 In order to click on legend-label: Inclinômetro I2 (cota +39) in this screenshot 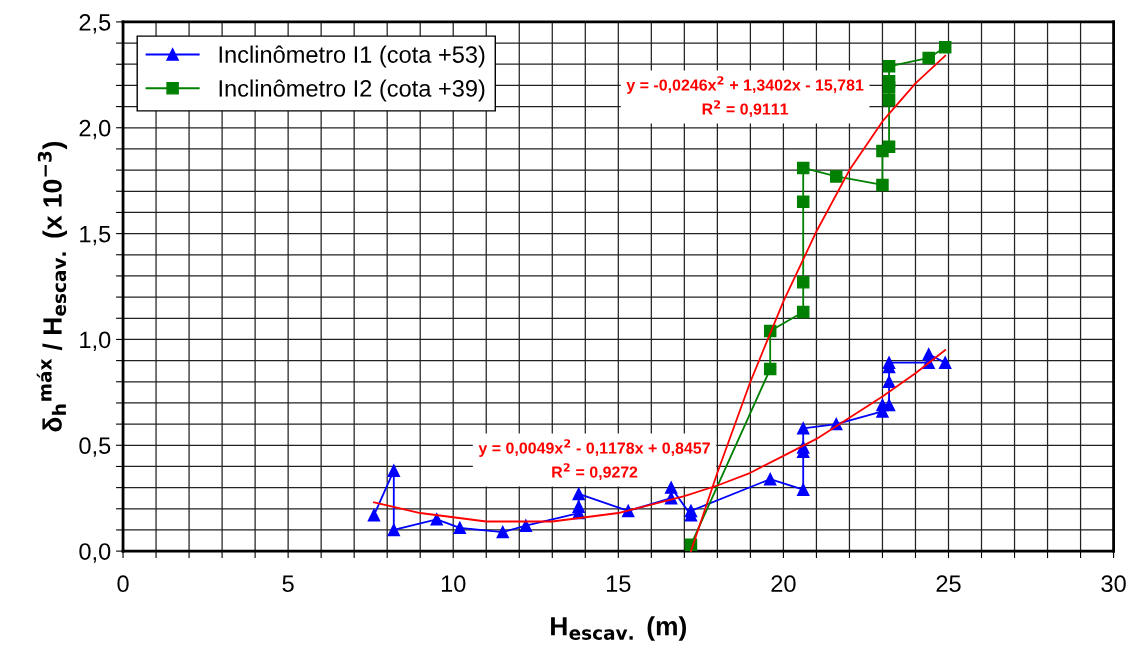, I will do `click(352, 90)`.